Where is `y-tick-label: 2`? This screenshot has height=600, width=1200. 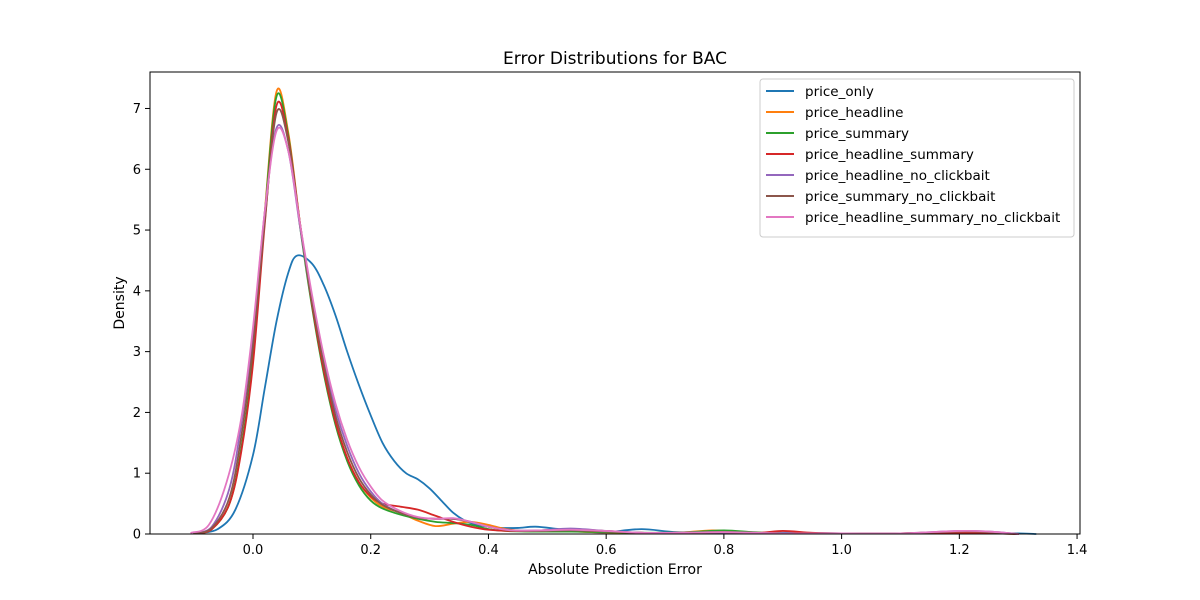 y-tick-label: 2 is located at coordinates (137, 413).